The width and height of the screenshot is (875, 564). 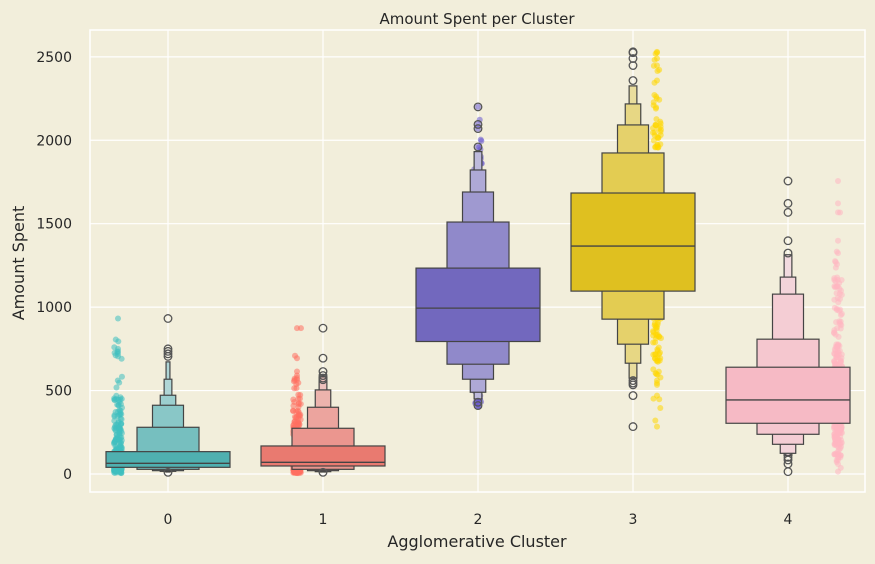 I want to click on x-tick-label: 2, so click(x=478, y=520).